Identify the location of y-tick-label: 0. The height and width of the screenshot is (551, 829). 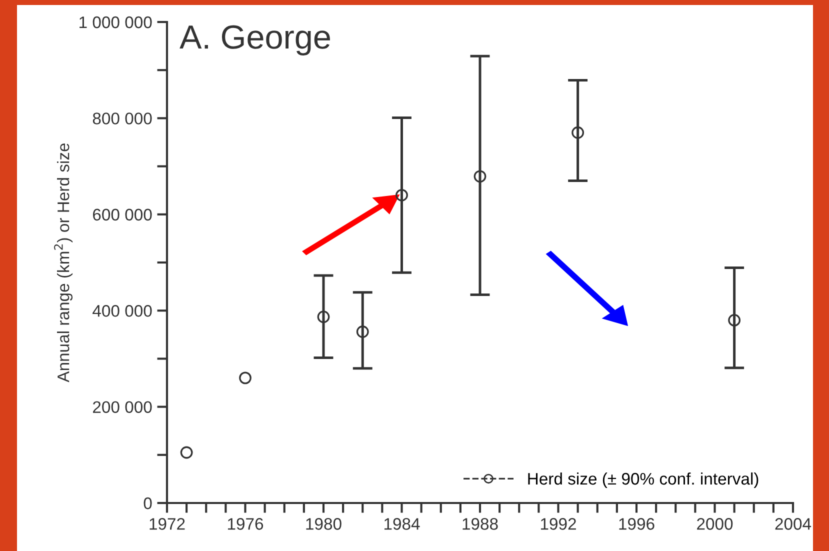
(148, 503).